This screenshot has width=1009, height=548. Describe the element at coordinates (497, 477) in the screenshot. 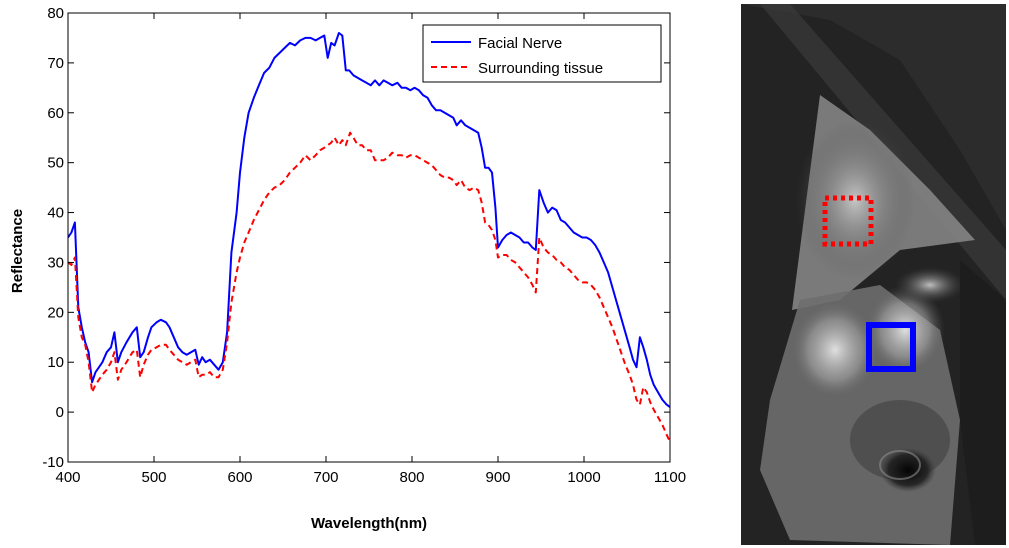

I see `x-tick-label: 900` at that location.